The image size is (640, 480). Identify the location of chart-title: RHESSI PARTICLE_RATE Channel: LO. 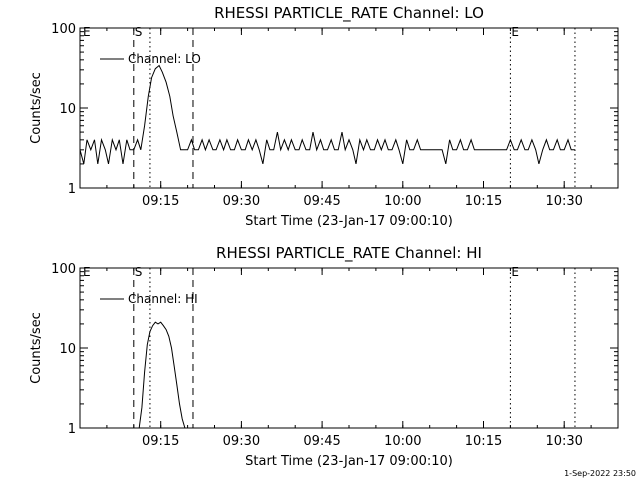
(349, 13).